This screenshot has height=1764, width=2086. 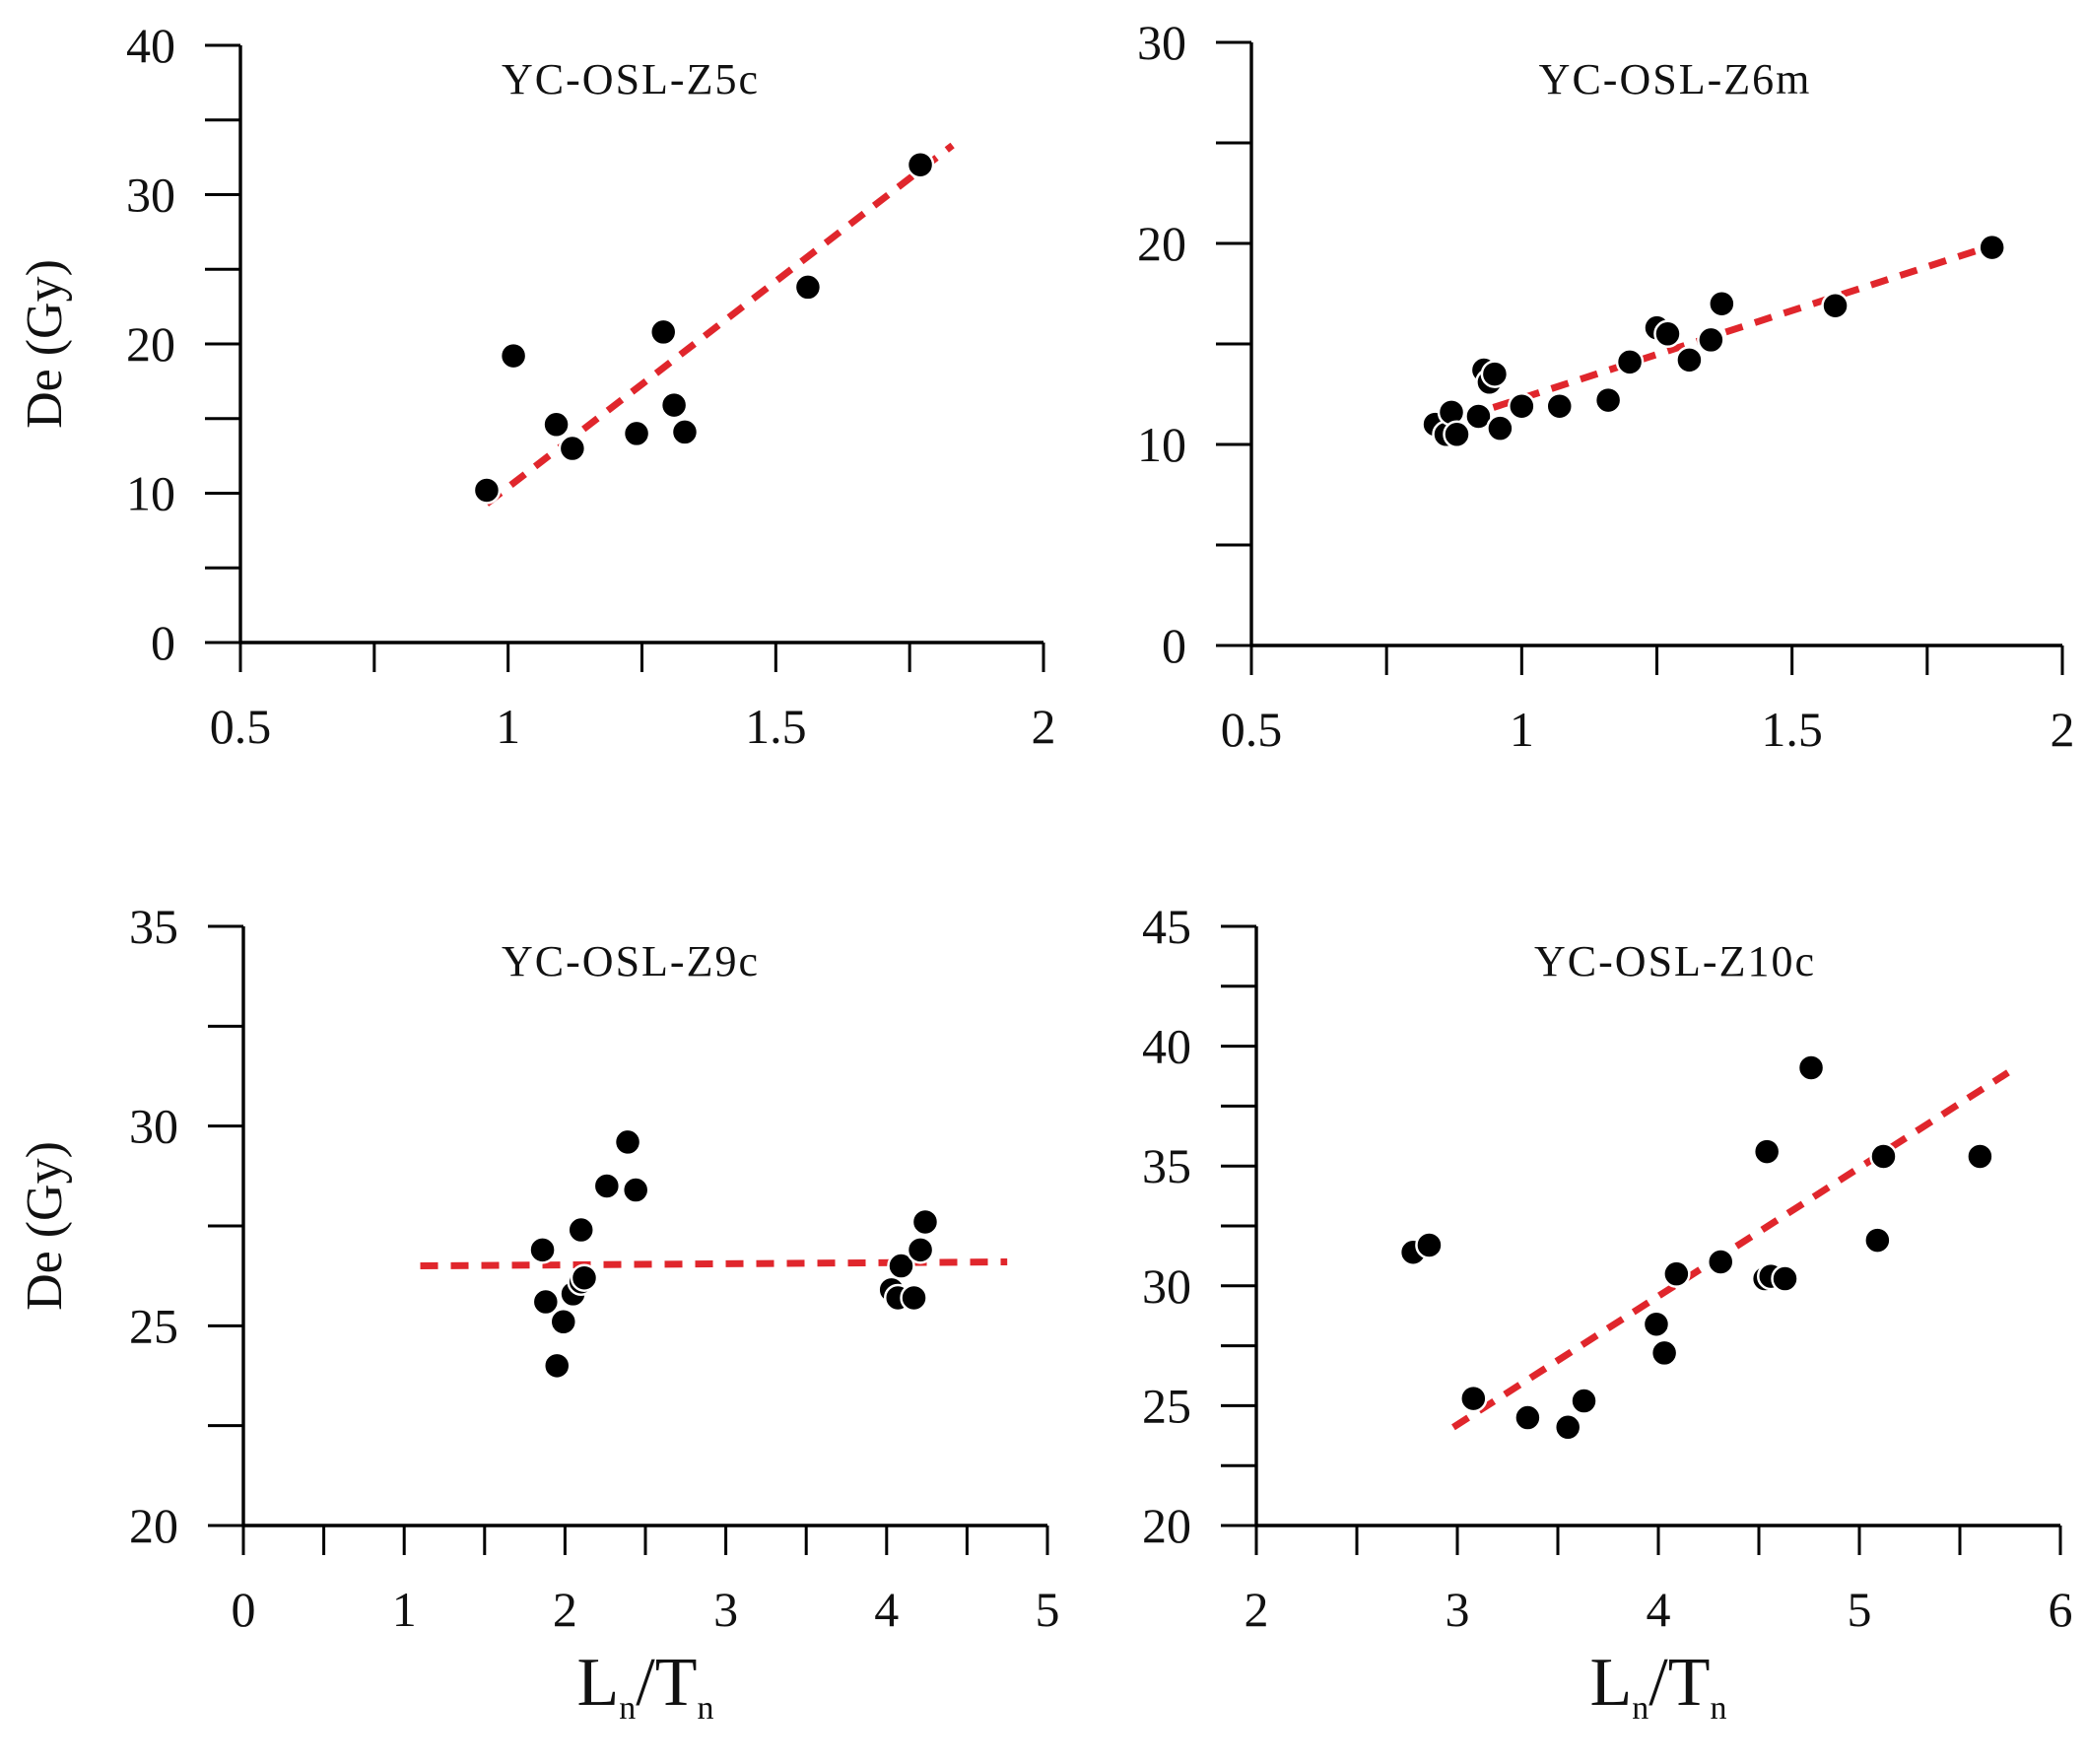 What do you see at coordinates (725, 1609) in the screenshot?
I see `x-tick-label: 3` at bounding box center [725, 1609].